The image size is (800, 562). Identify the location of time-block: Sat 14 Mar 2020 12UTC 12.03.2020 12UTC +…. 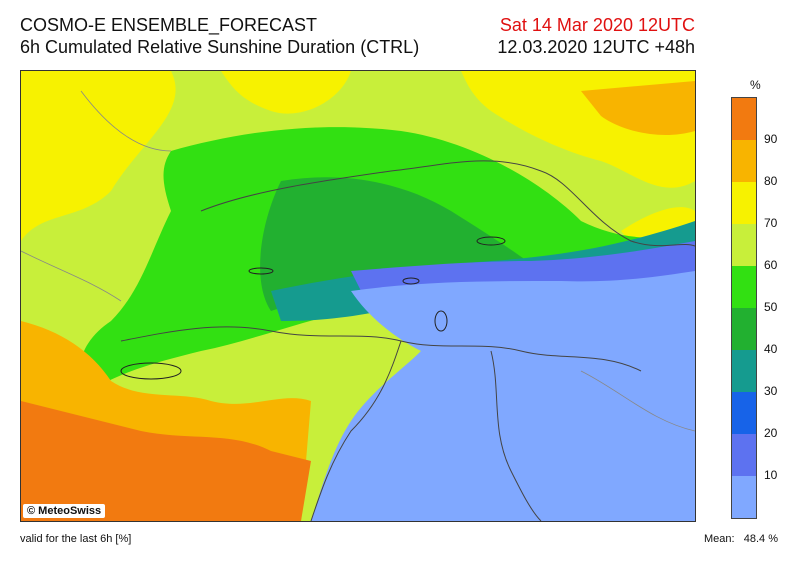
(596, 36).